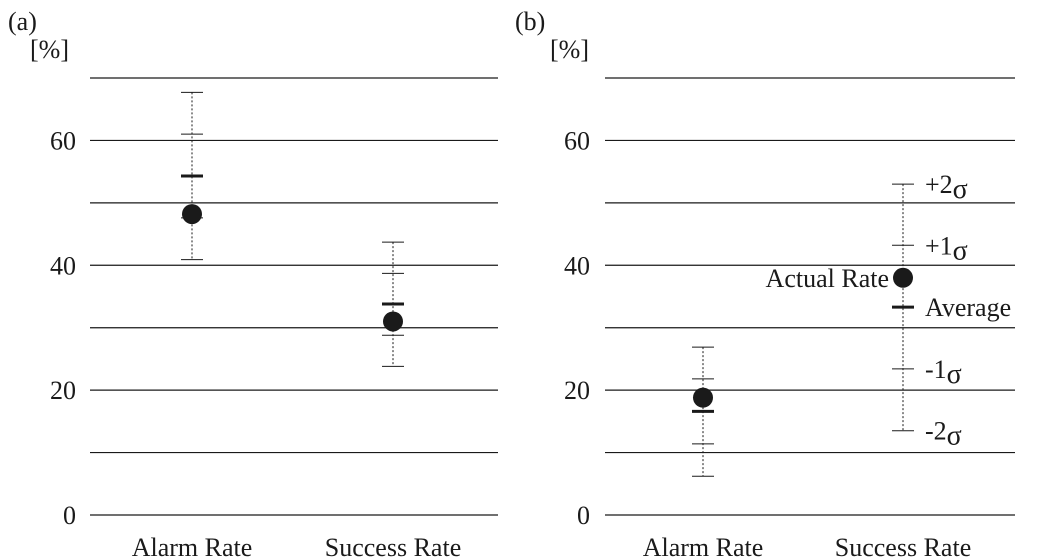 This screenshot has width=1040, height=560. I want to click on annotation-plus-2-sigma: +2σ, so click(946, 187).